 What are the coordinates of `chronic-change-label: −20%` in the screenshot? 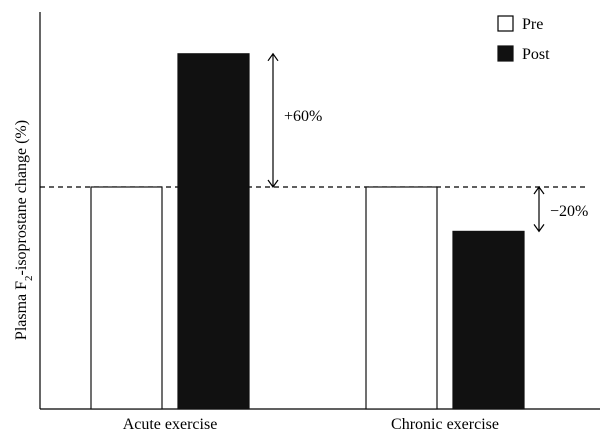 It's located at (569, 211).